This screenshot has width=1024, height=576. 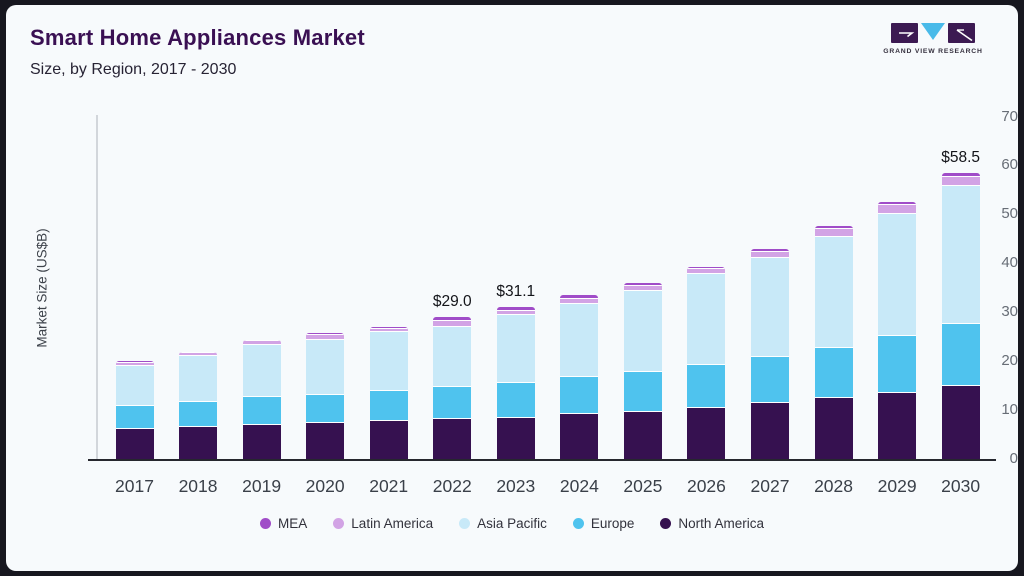 What do you see at coordinates (579, 301) in the screenshot?
I see `segment-latin-america-2024` at bounding box center [579, 301].